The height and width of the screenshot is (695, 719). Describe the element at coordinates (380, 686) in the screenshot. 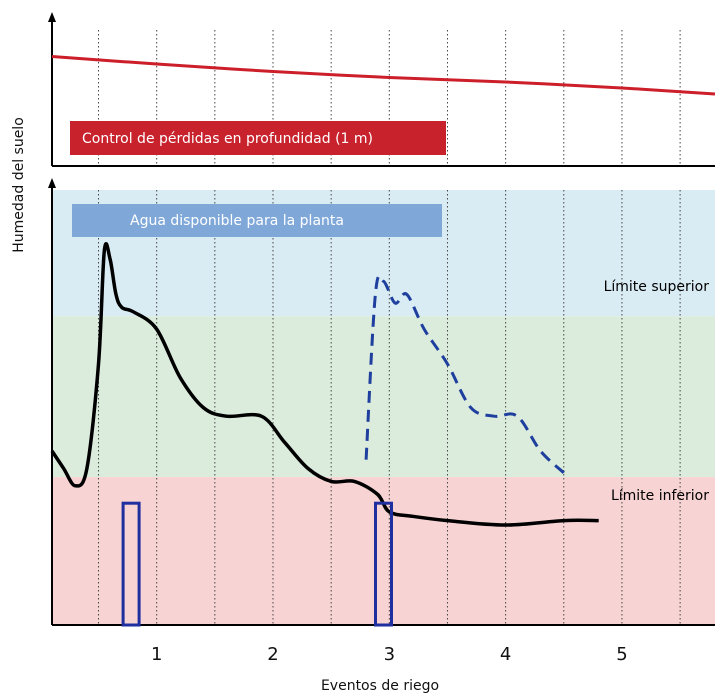

I see `x-axis-label: Eventos de riego` at that location.